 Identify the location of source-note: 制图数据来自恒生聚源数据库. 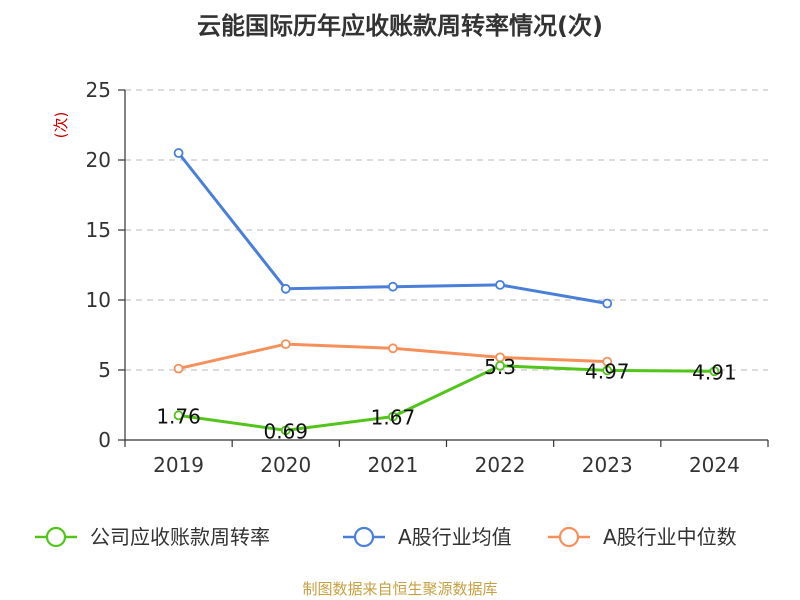
(399, 589).